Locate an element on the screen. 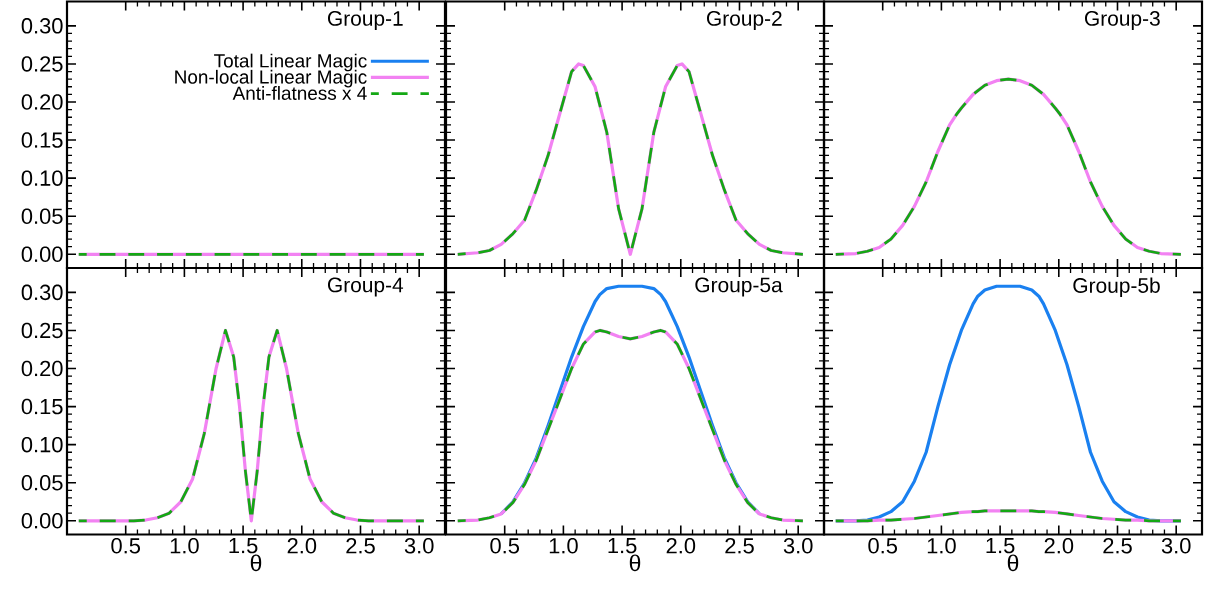  chart-title: Group-5b is located at coordinates (1116, 287).